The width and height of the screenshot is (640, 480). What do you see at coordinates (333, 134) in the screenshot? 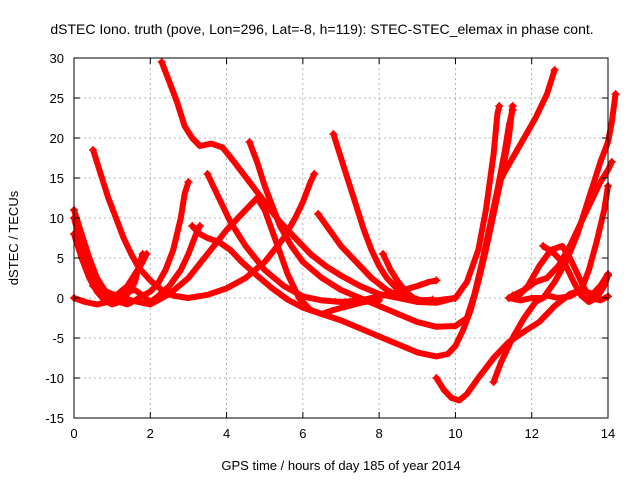
I see `series-12-end-marker` at bounding box center [333, 134].